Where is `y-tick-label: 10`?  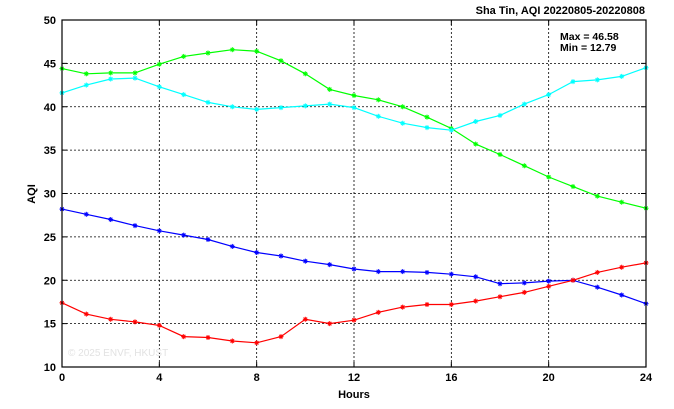
y-tick-label: 10 is located at coordinates (50, 368).